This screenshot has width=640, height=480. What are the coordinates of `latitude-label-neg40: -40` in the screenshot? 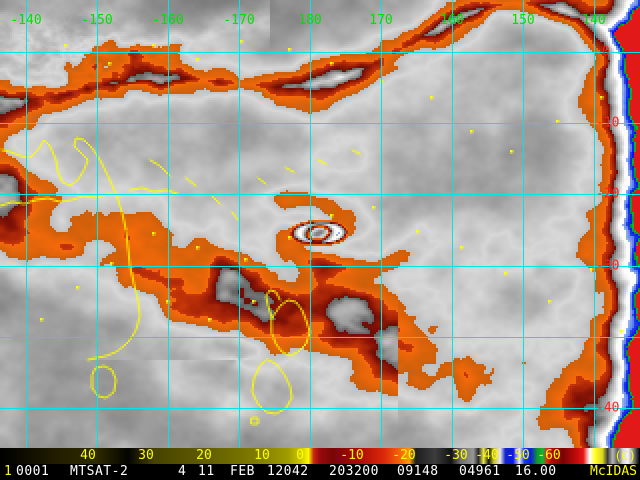 It's located at (608, 408).